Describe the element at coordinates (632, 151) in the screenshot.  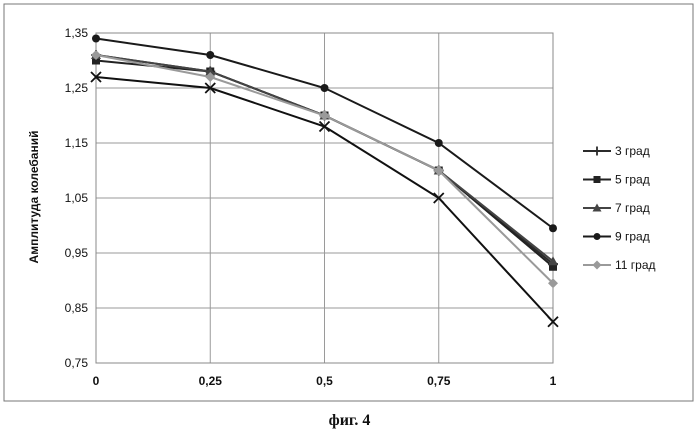
I see `legend-label: 3 град` at that location.